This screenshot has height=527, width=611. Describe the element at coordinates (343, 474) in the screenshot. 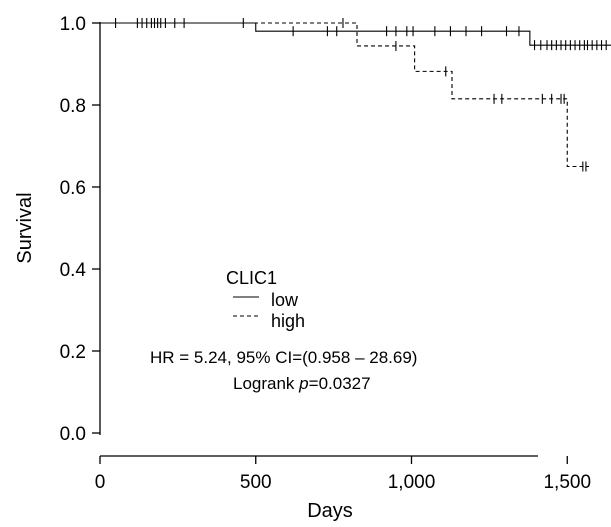

I see `x-ticks: 0 500 1,000 1,500` at that location.